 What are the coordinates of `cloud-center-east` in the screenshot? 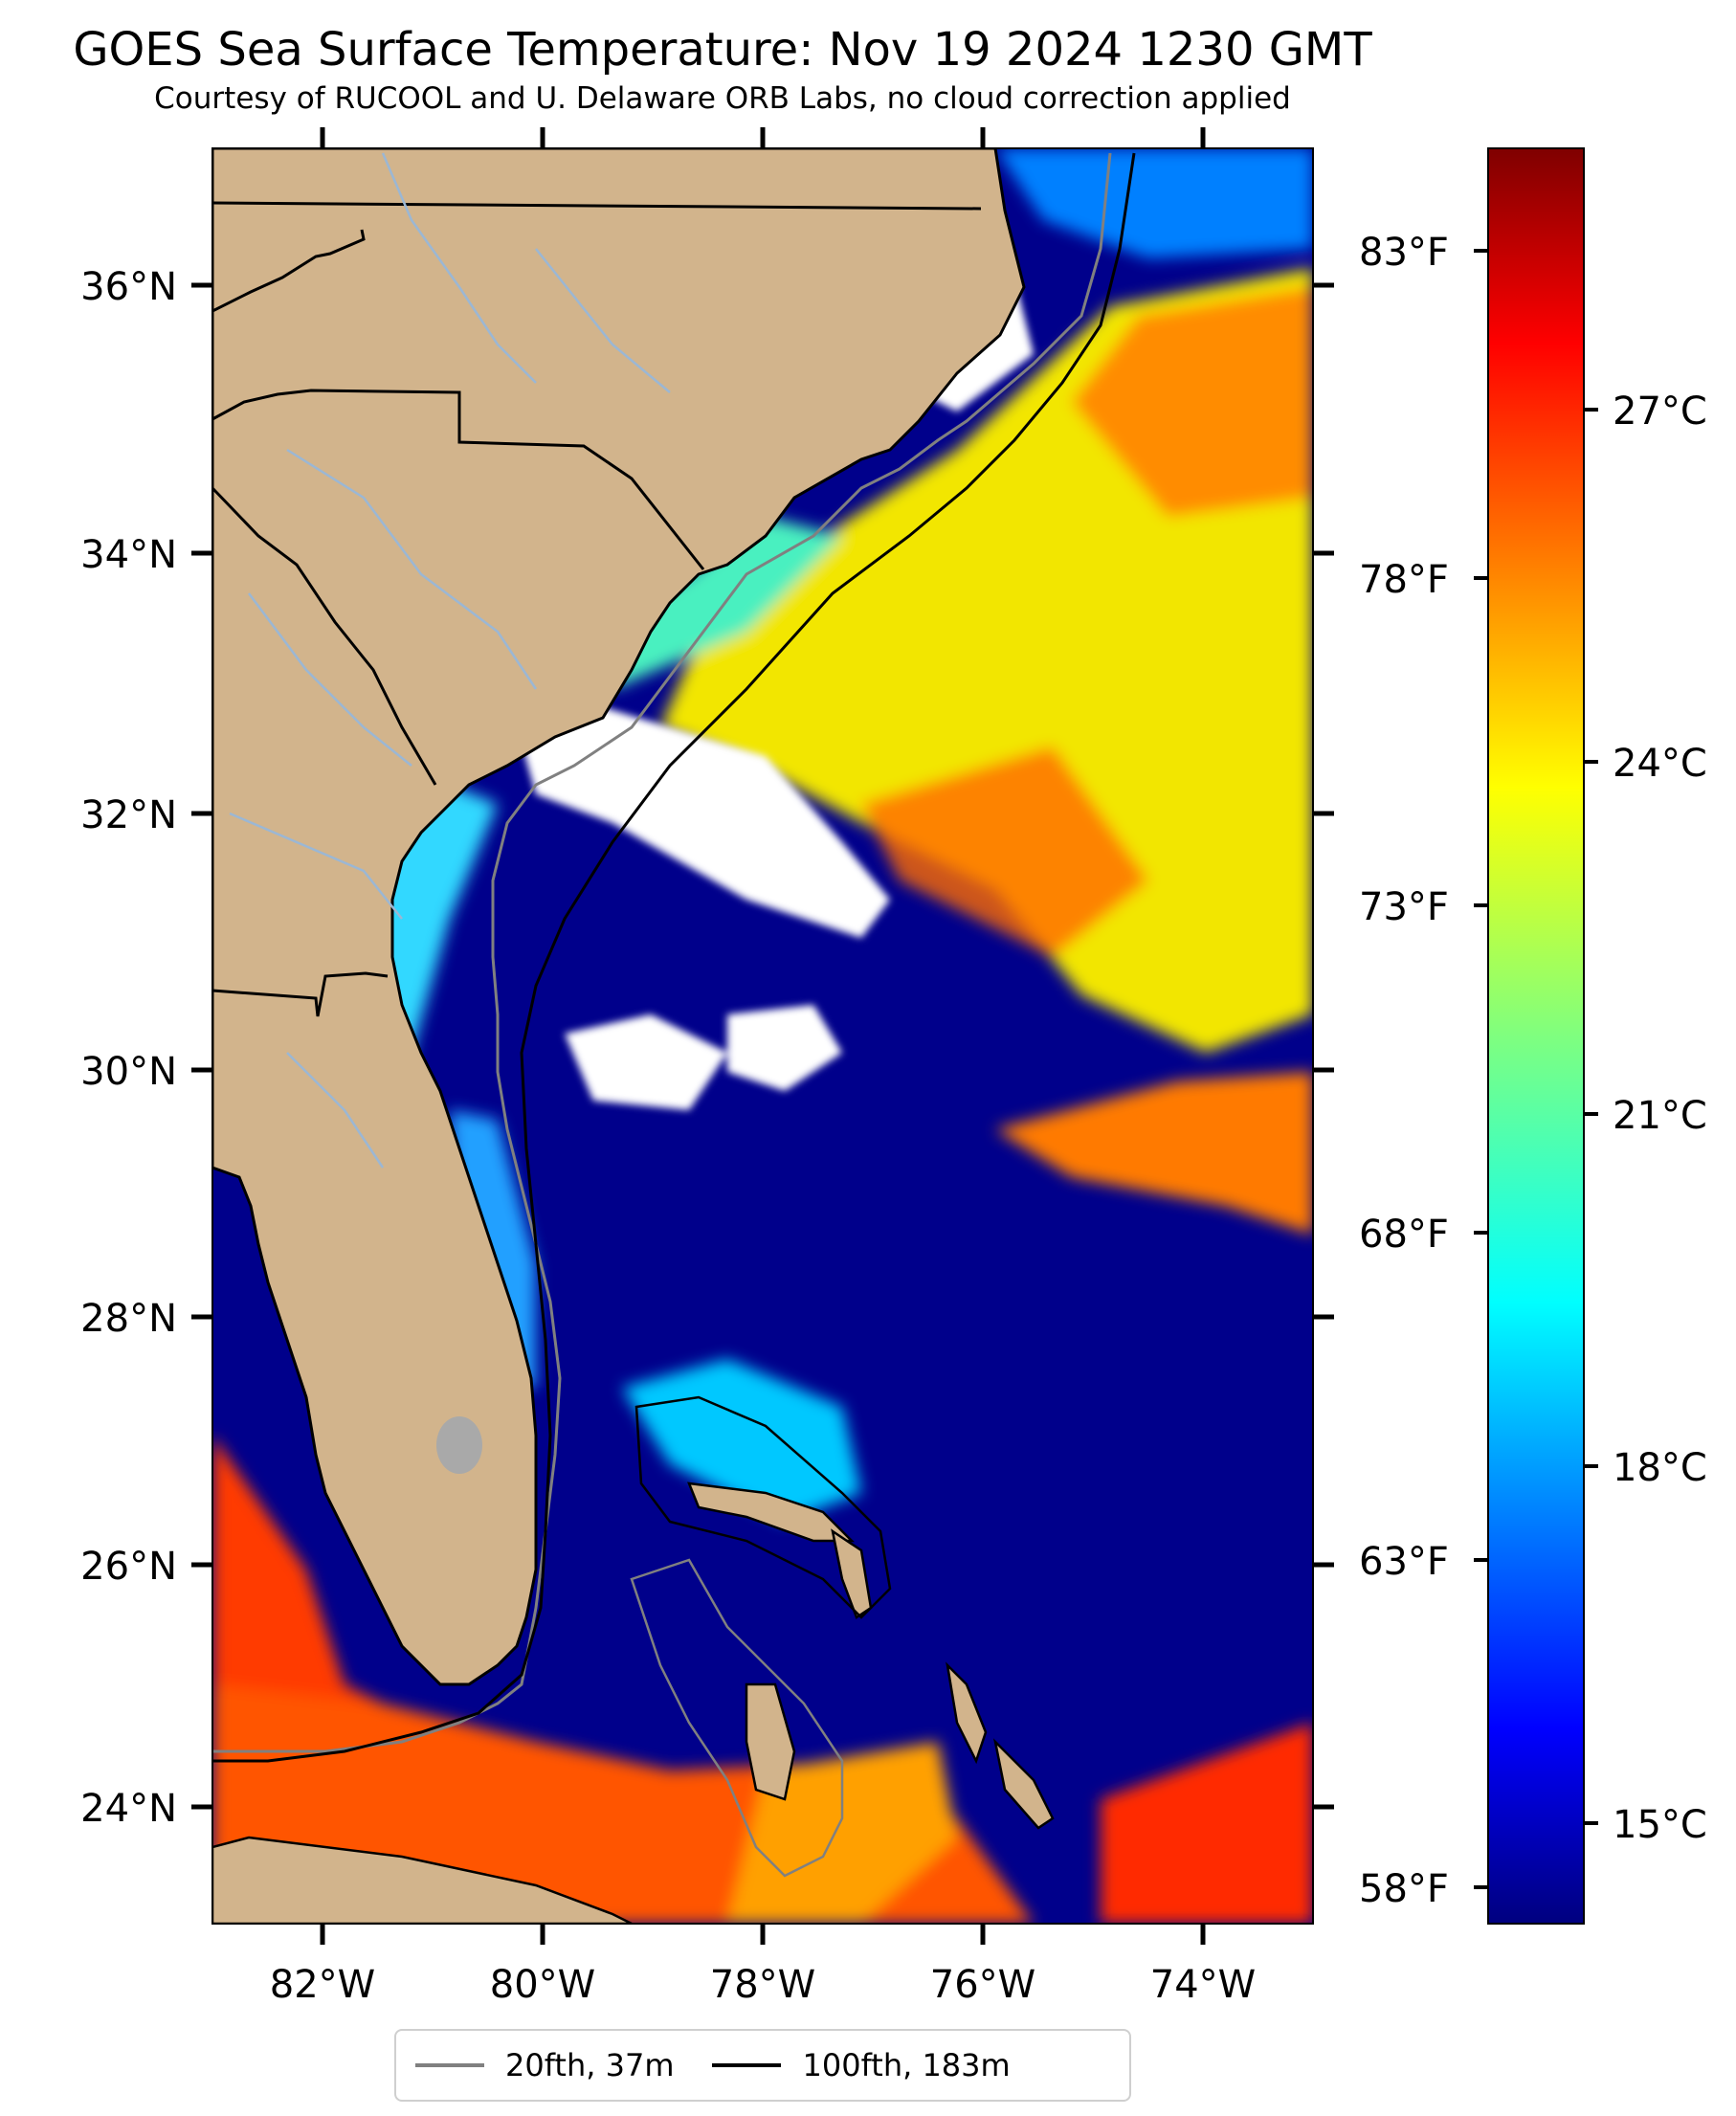 It's located at (784, 1048).